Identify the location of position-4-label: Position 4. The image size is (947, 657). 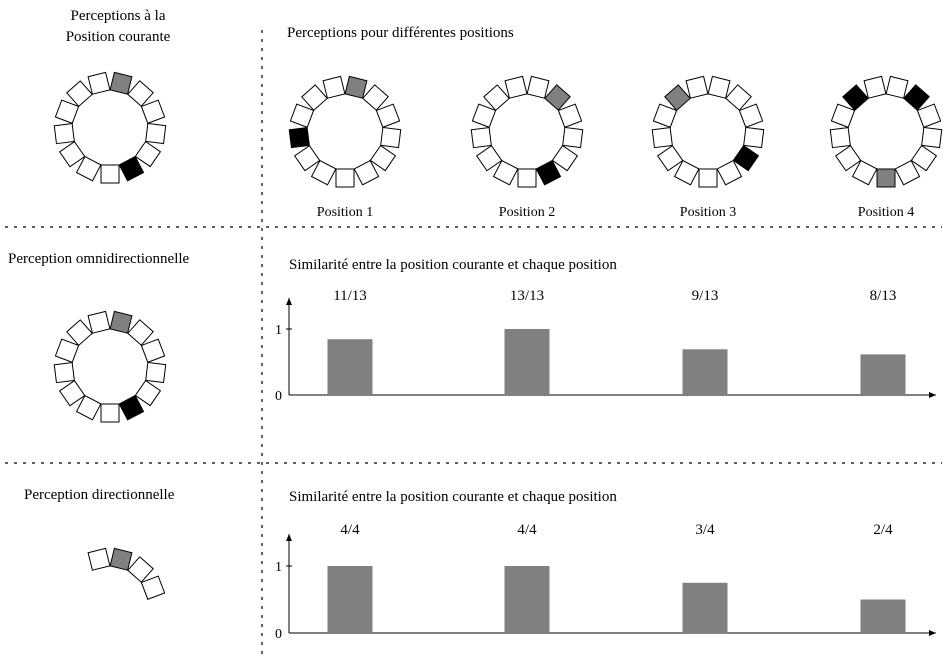
(886, 212).